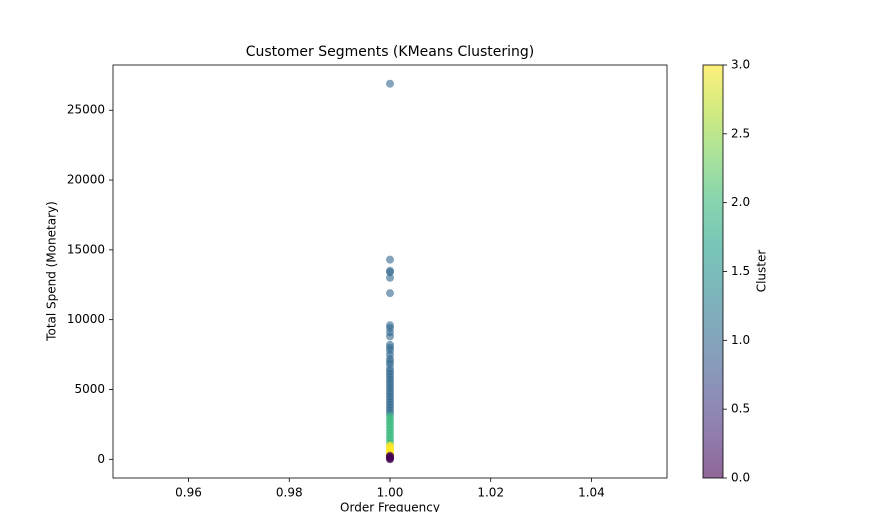 Image resolution: width=896 pixels, height=512 pixels. What do you see at coordinates (762, 271) in the screenshot?
I see `colorbar-label: Cluster` at bounding box center [762, 271].